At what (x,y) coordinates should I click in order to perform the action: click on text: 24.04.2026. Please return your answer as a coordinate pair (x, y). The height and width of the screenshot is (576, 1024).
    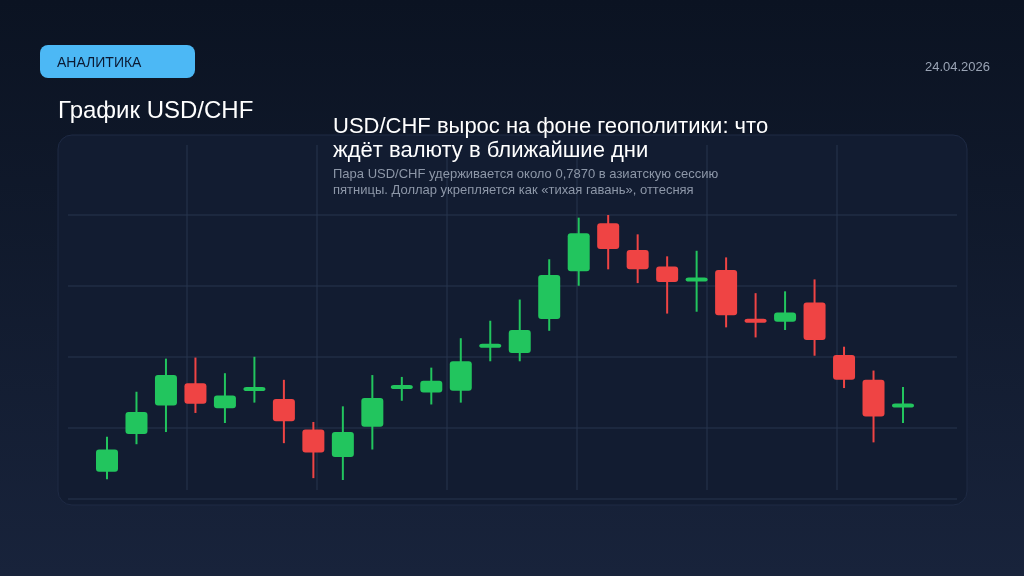
    Looking at the image, I should click on (957, 66).